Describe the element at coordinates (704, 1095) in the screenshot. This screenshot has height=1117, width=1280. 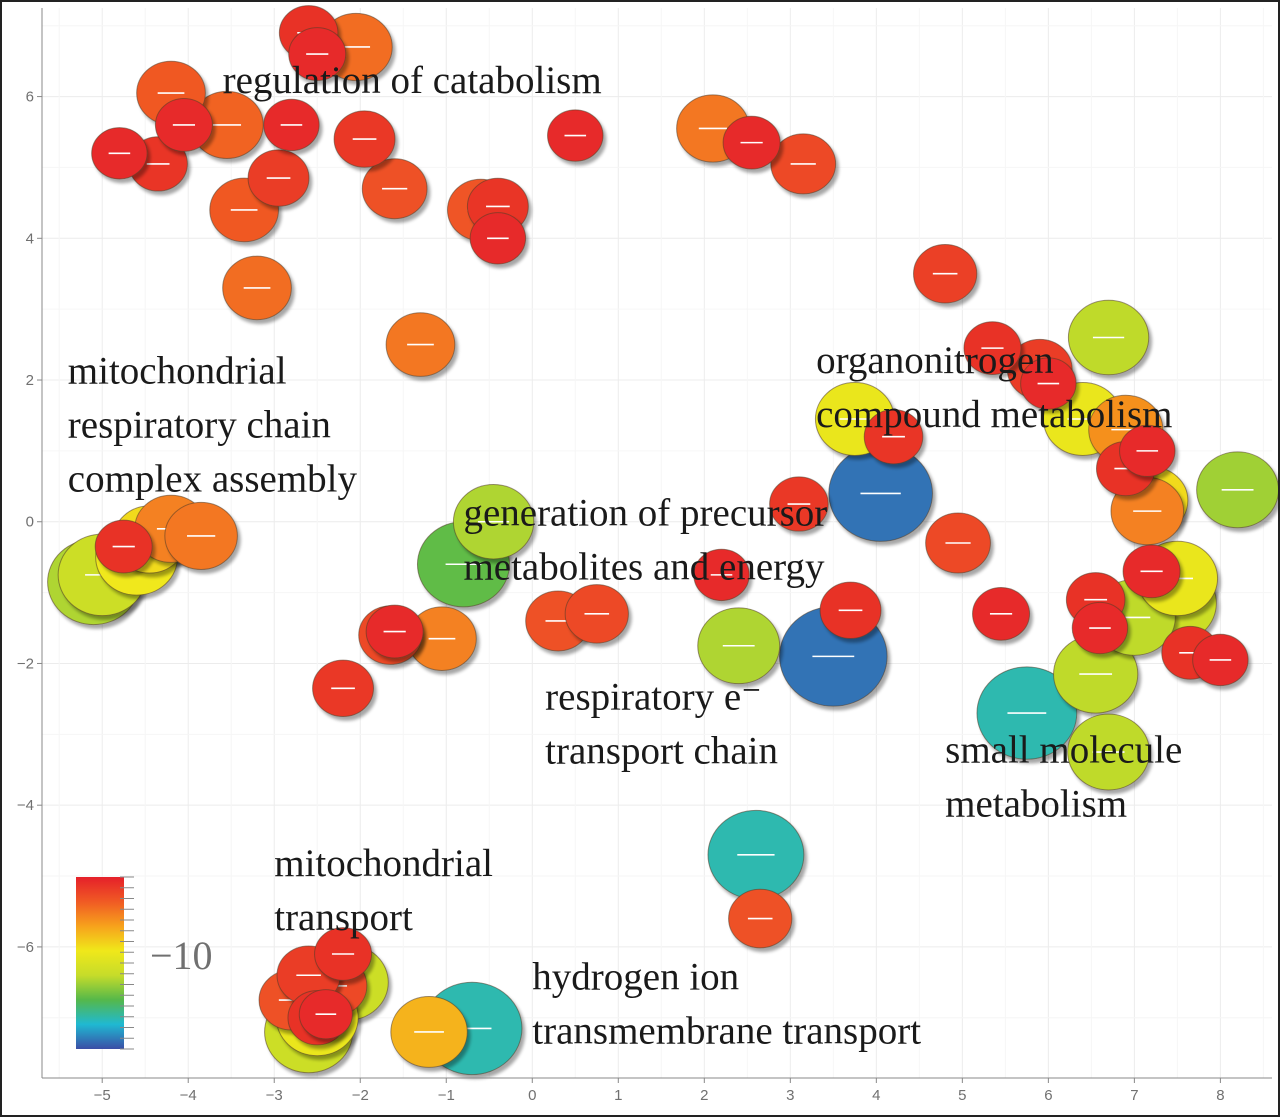
I see `x-tick-label: 2` at that location.